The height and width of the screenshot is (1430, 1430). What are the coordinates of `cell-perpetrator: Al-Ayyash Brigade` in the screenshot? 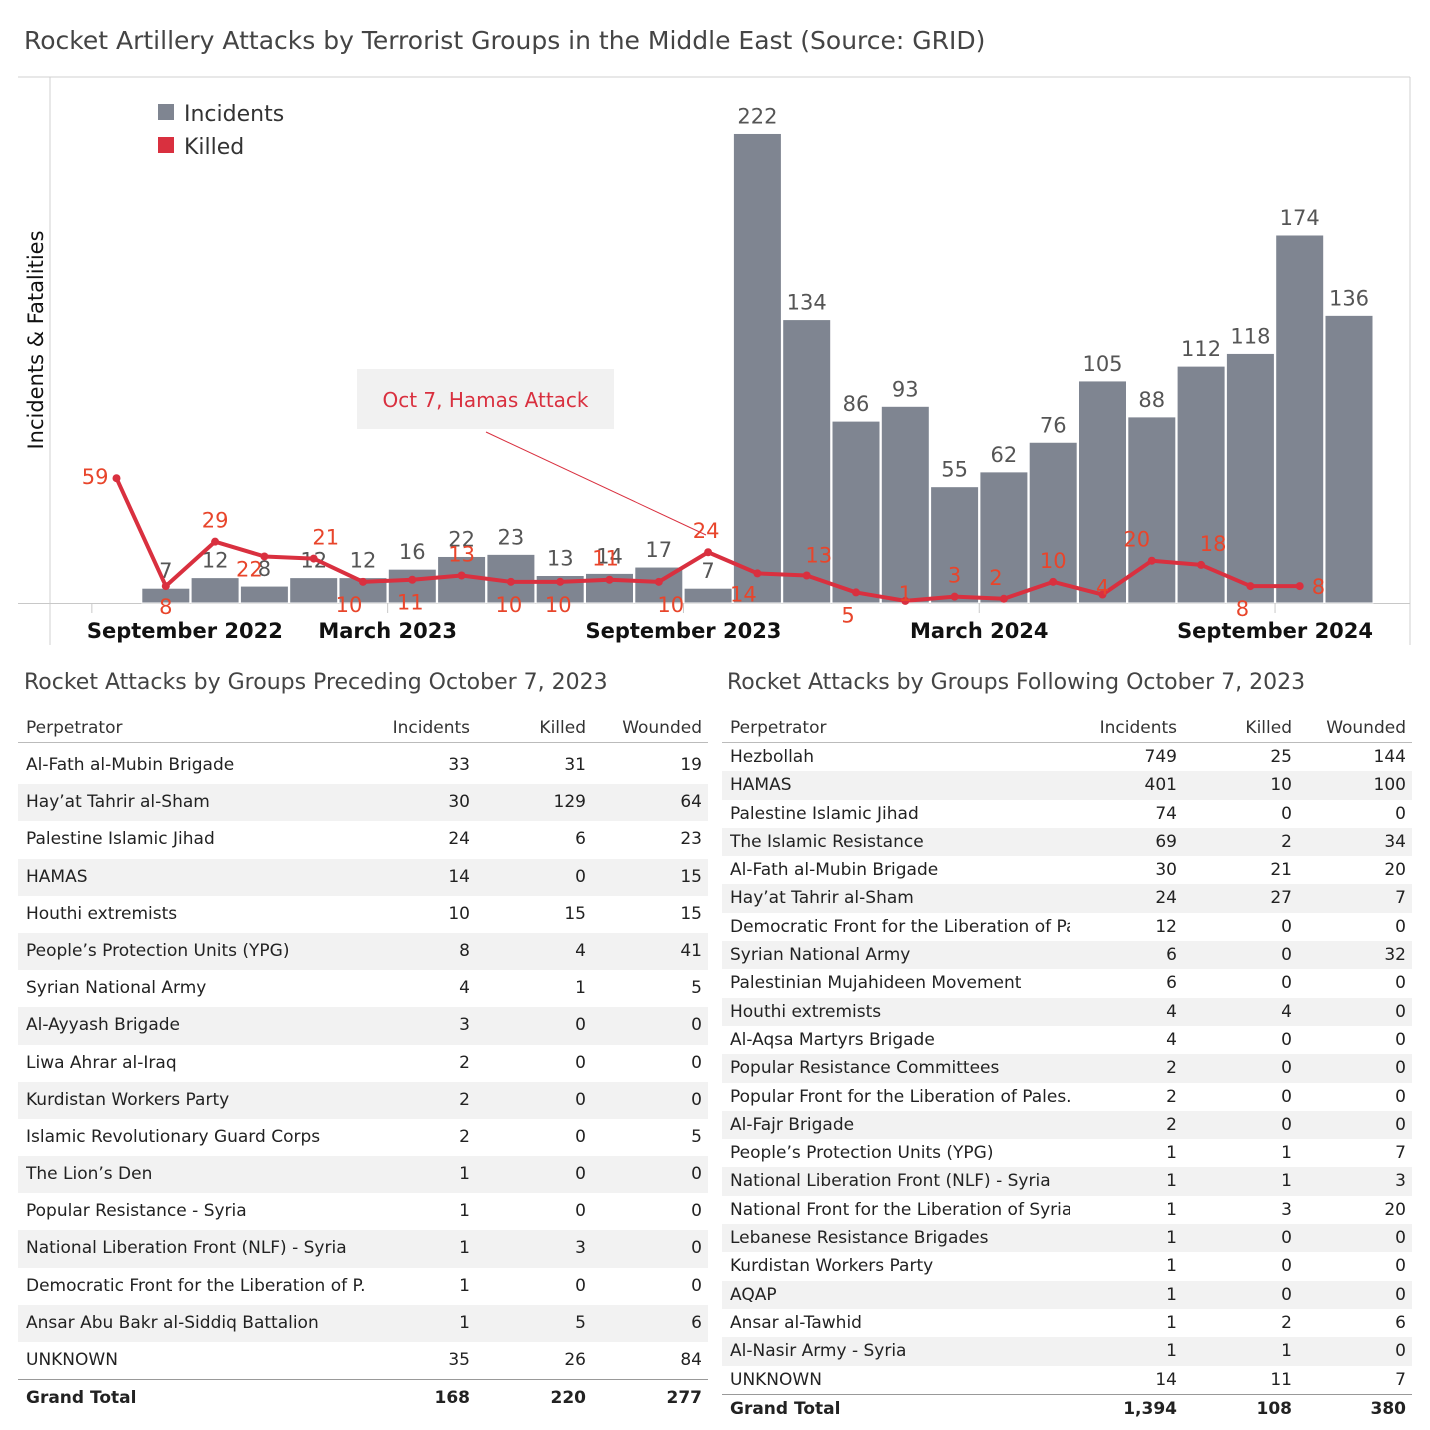 It's located at (103, 1025).